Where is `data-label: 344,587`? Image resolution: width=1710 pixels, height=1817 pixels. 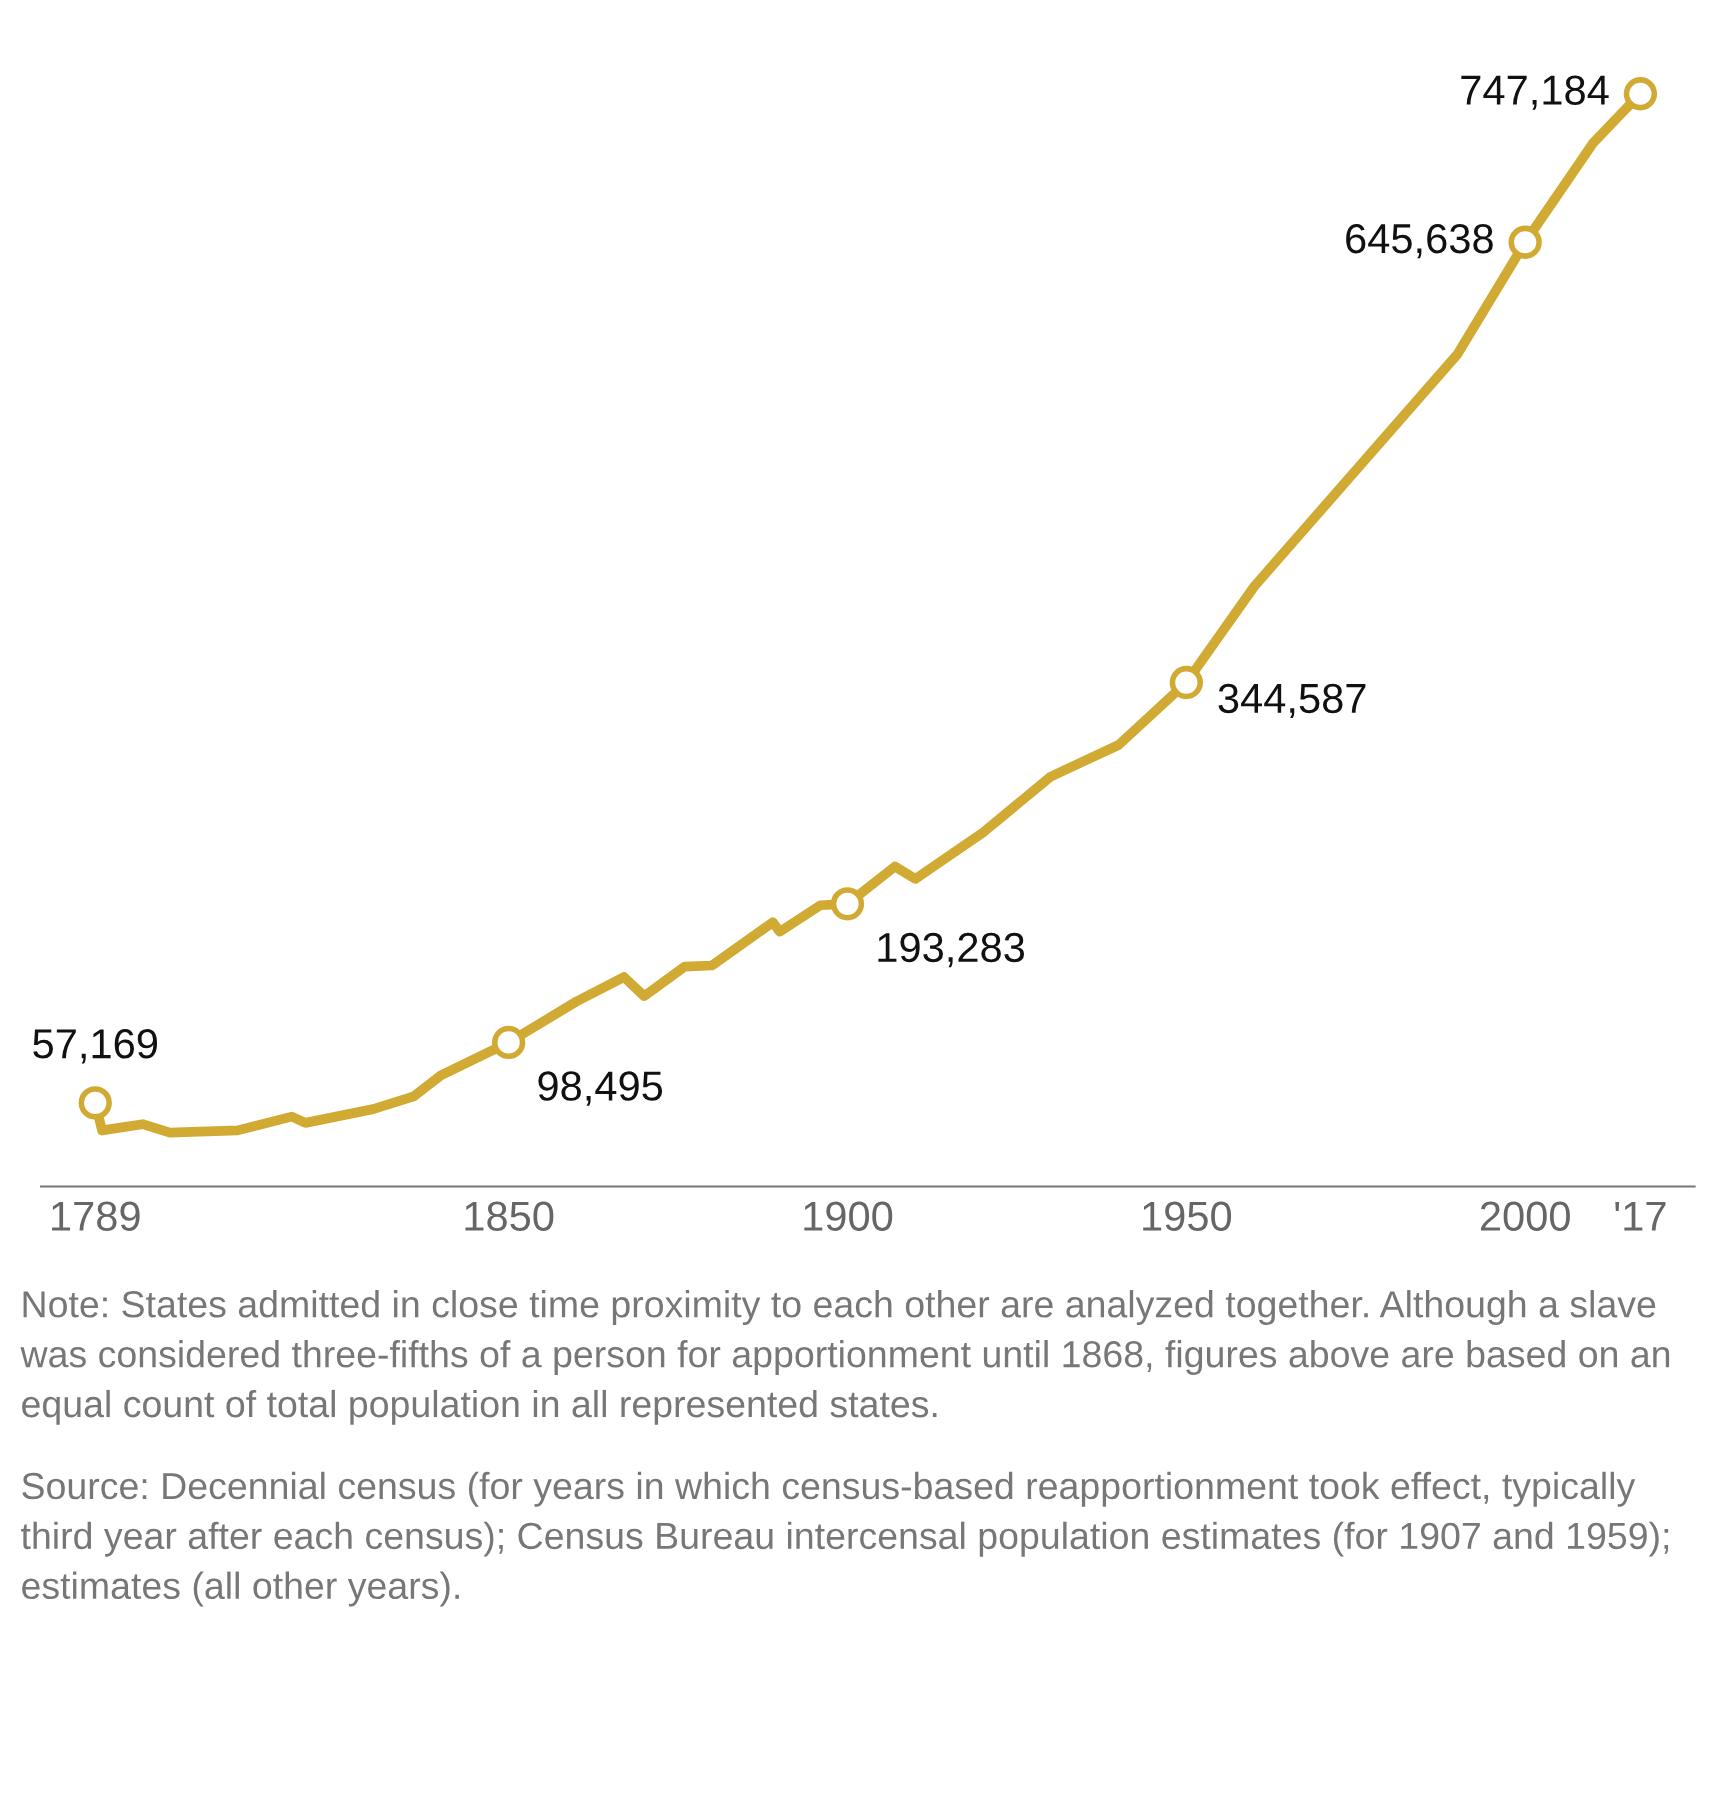 data-label: 344,587 is located at coordinates (1292, 701).